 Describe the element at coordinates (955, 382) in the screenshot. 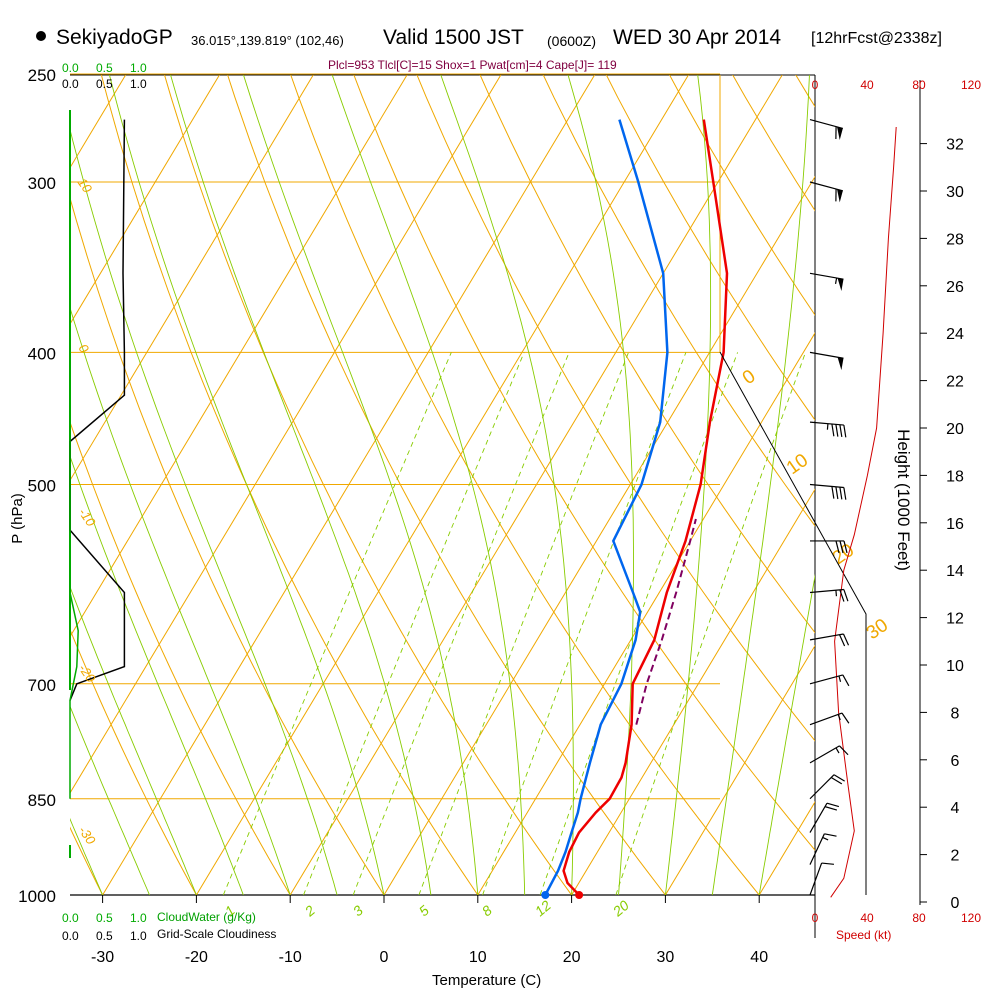

I see `height-tick-label: 22` at that location.